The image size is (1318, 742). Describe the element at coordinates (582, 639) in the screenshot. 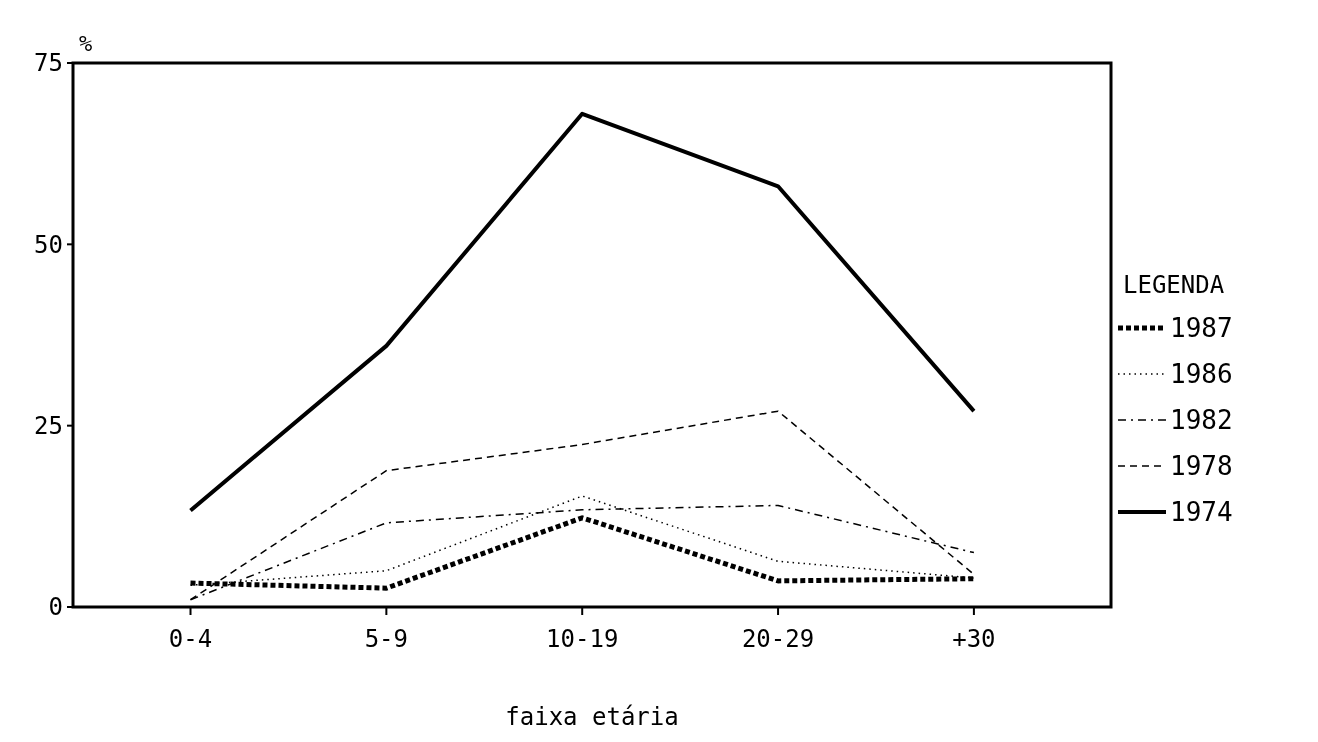

I see `x-tick-label: 10-19` at that location.